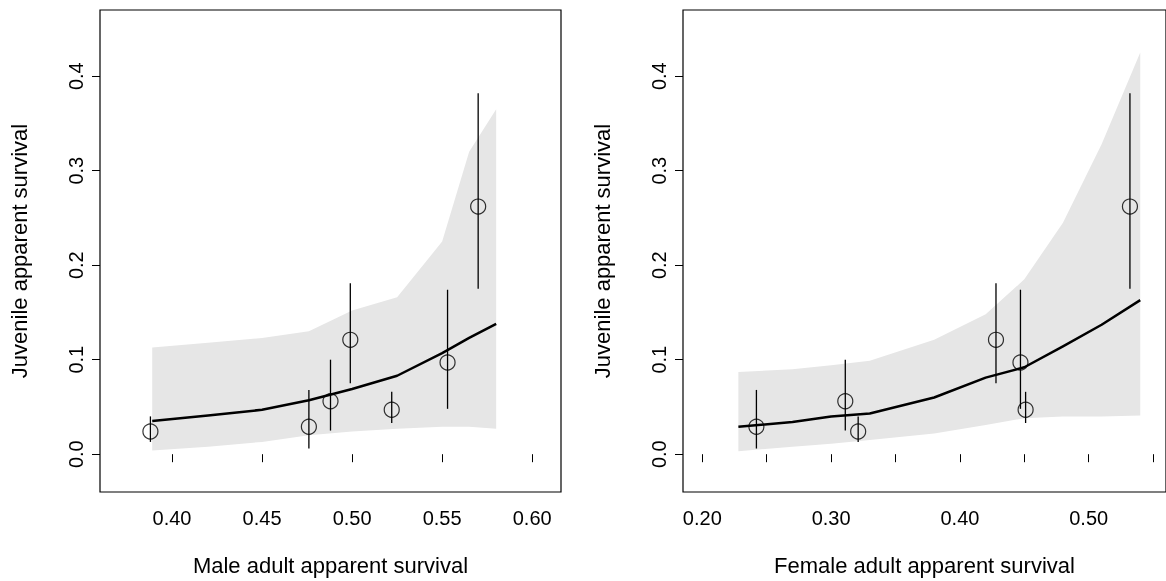 This screenshot has height=581, width=1166. Describe the element at coordinates (702, 518) in the screenshot. I see `x-tick-label: 0.20` at that location.